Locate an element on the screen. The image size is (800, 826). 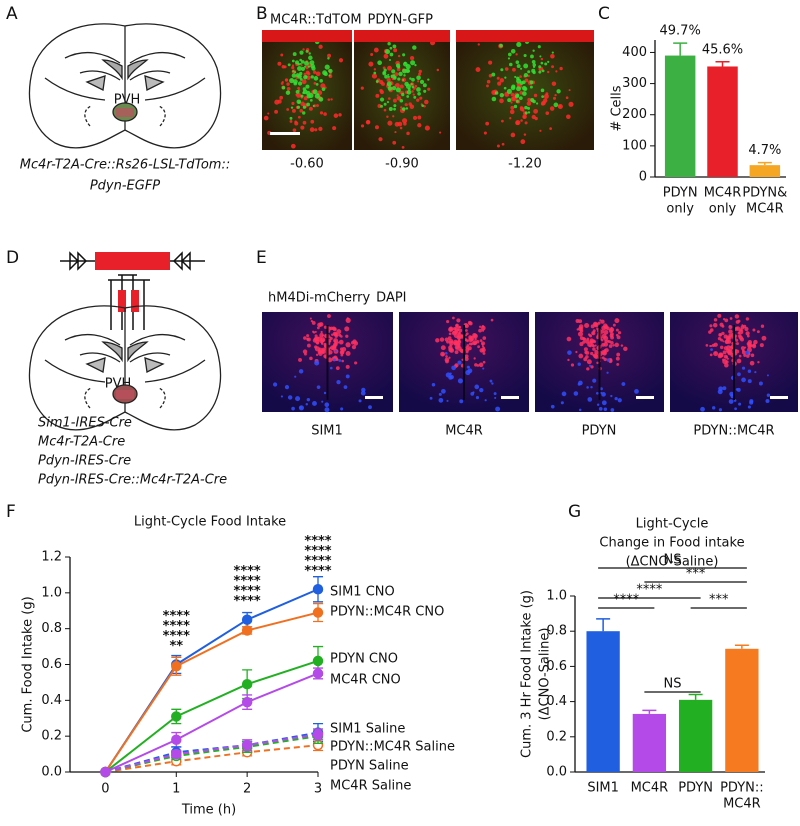
chart-title: (ΔCNO-Saline) is located at coordinates (672, 562).